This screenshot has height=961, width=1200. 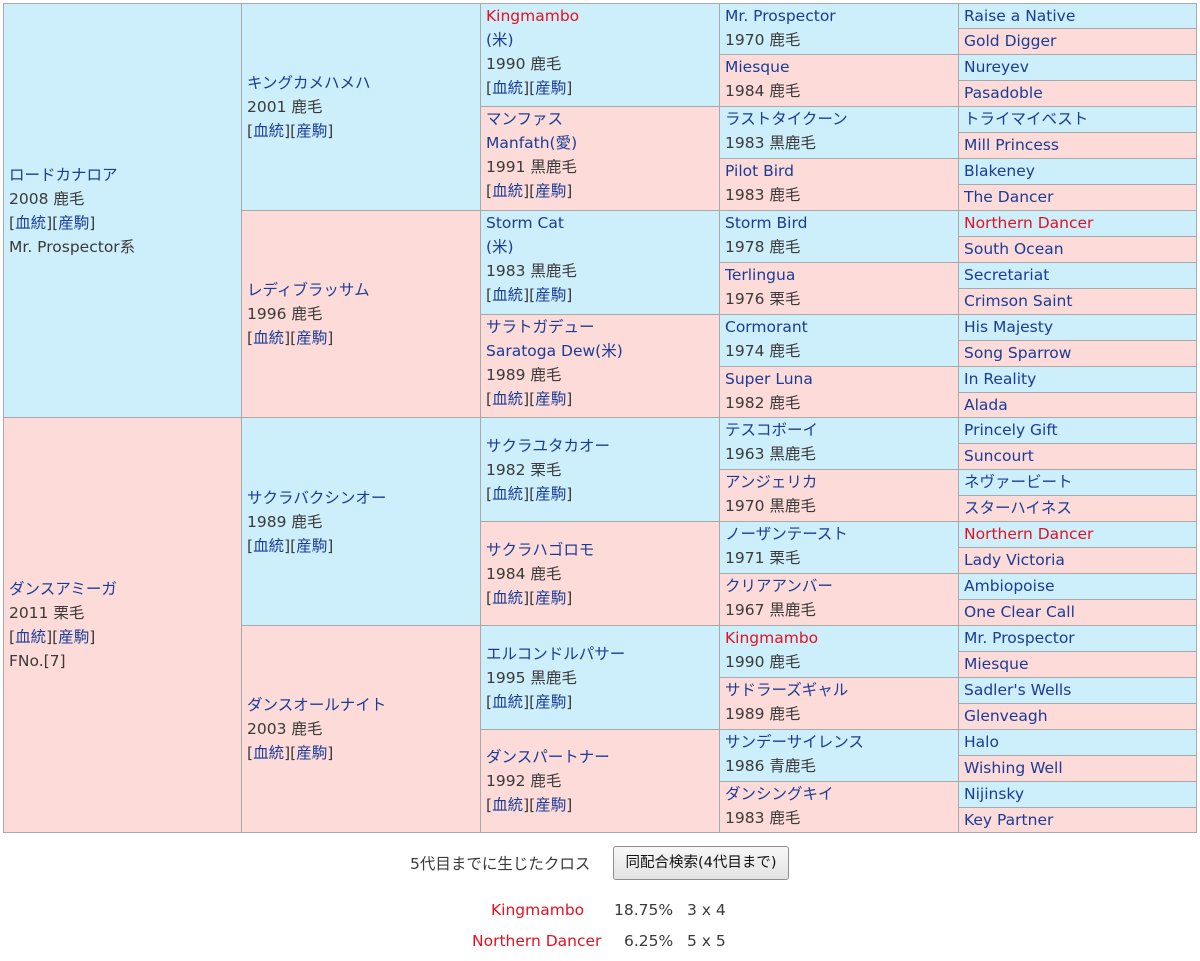 What do you see at coordinates (787, 690) in the screenshot?
I see `horse-name-link: サドラーズギャル` at bounding box center [787, 690].